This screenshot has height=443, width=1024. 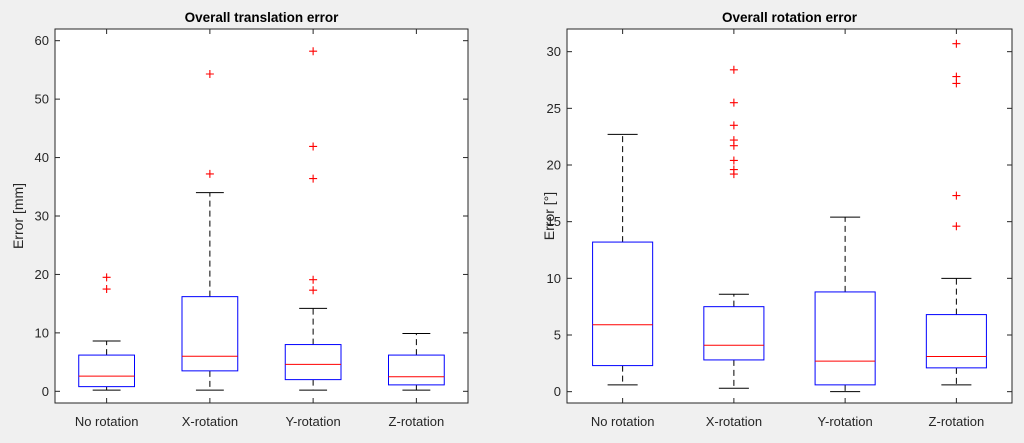 What do you see at coordinates (42, 157) in the screenshot?
I see `y-tick-label: 40` at bounding box center [42, 157].